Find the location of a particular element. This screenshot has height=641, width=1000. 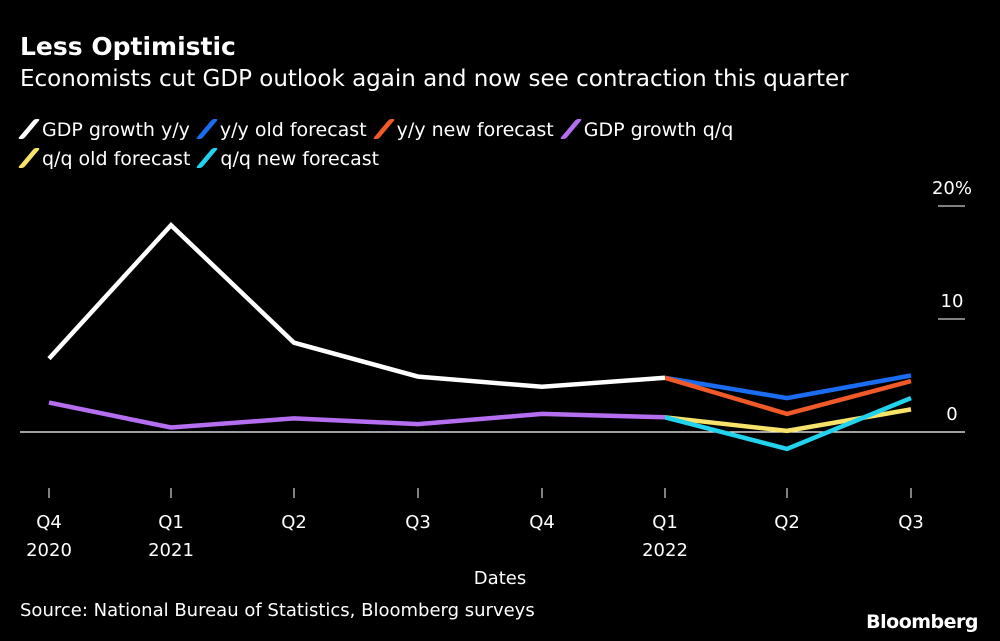

legend-label: y/y old forecast is located at coordinates (293, 130).